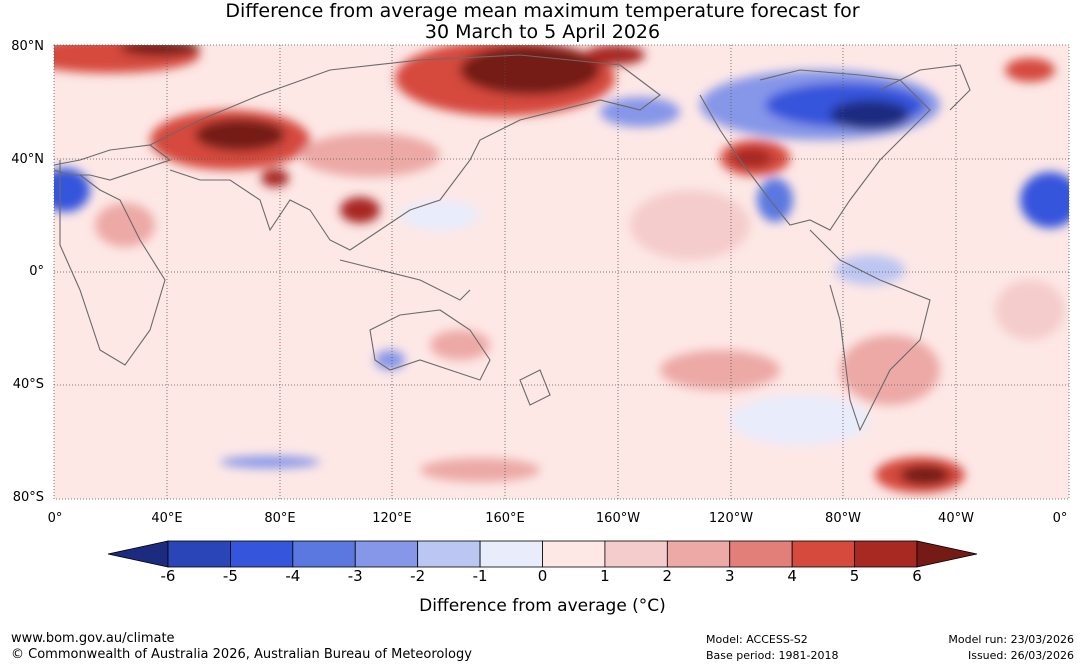  What do you see at coordinates (731, 518) in the screenshot?
I see `lon-label-120w: 120°W` at bounding box center [731, 518].